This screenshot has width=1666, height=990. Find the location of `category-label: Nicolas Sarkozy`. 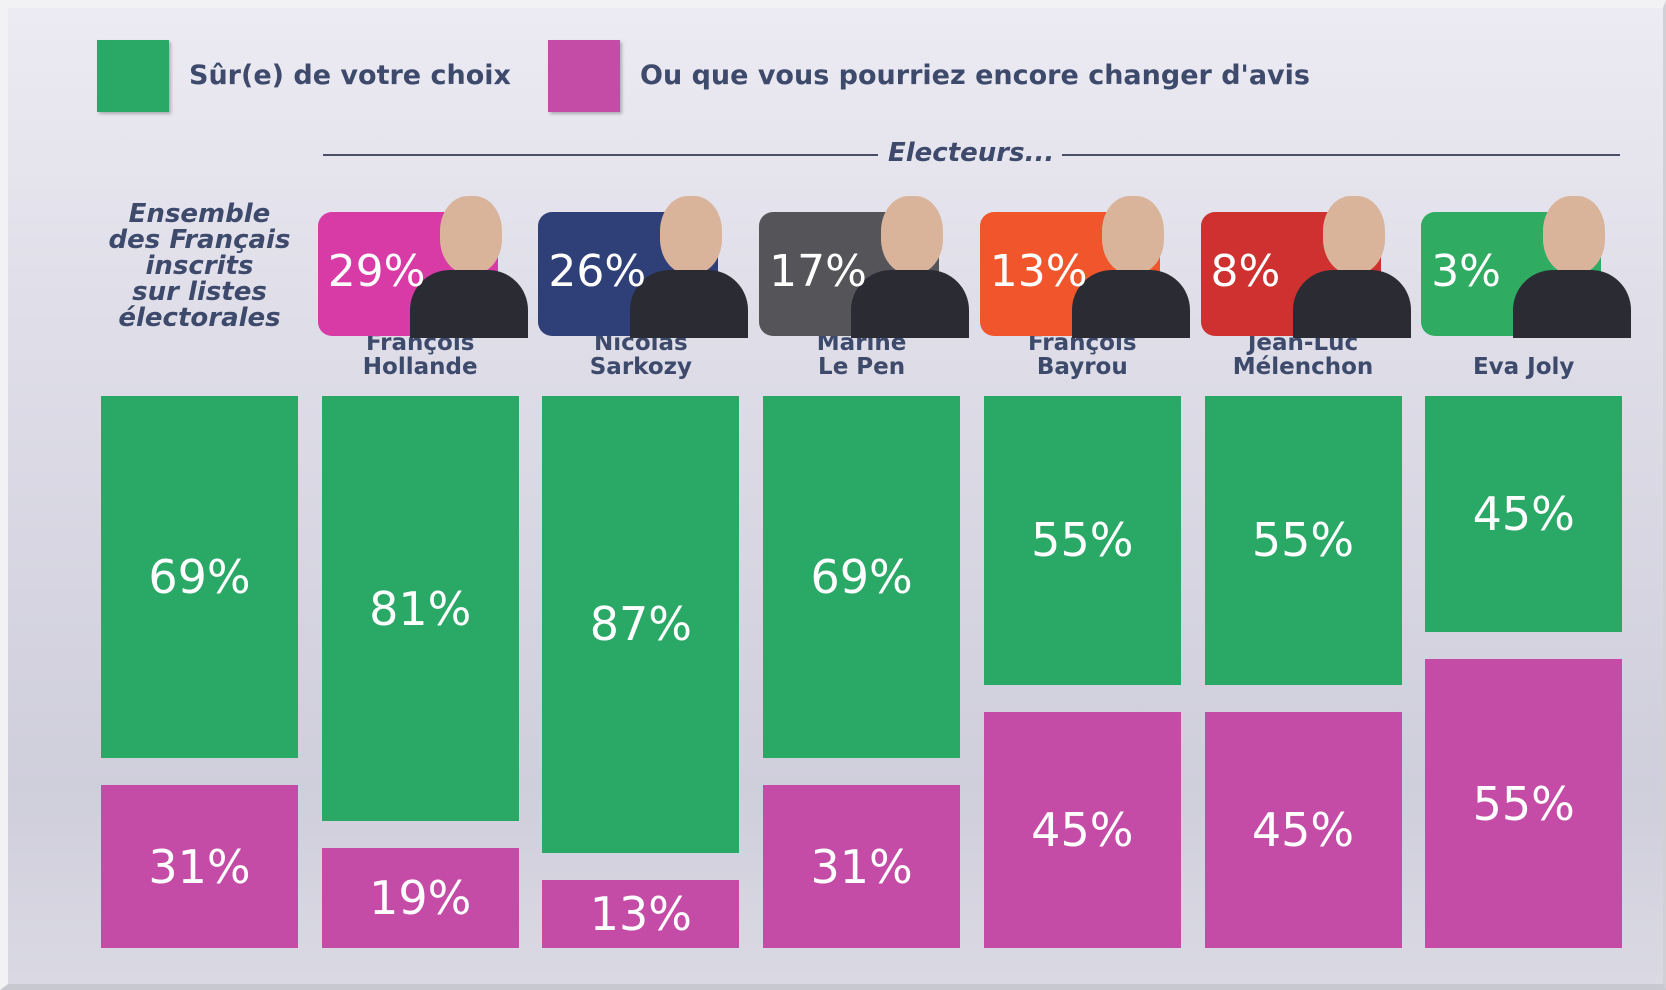

category-label: Nicolas Sarkozy is located at coordinates (641, 355).